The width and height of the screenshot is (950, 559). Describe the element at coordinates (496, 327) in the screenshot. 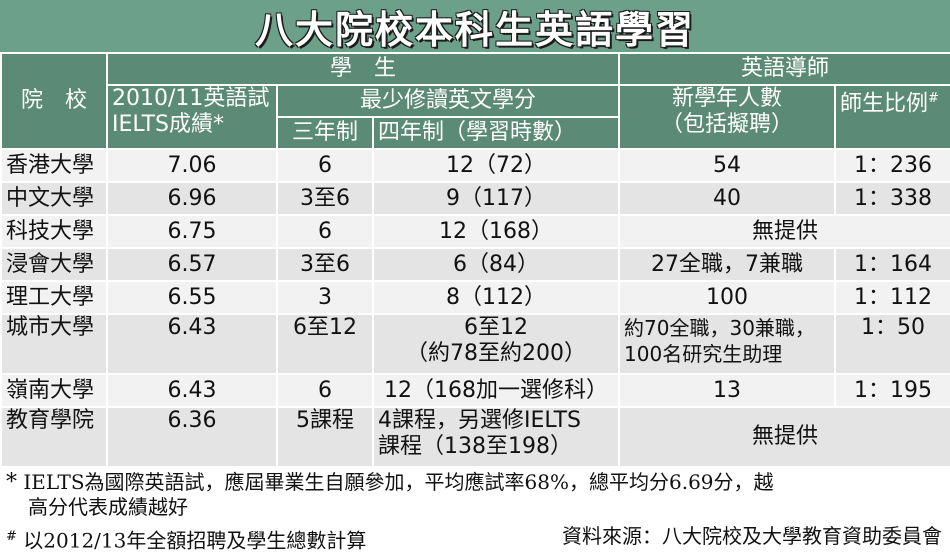

I see `cell-four-year-line1: 6至12` at that location.